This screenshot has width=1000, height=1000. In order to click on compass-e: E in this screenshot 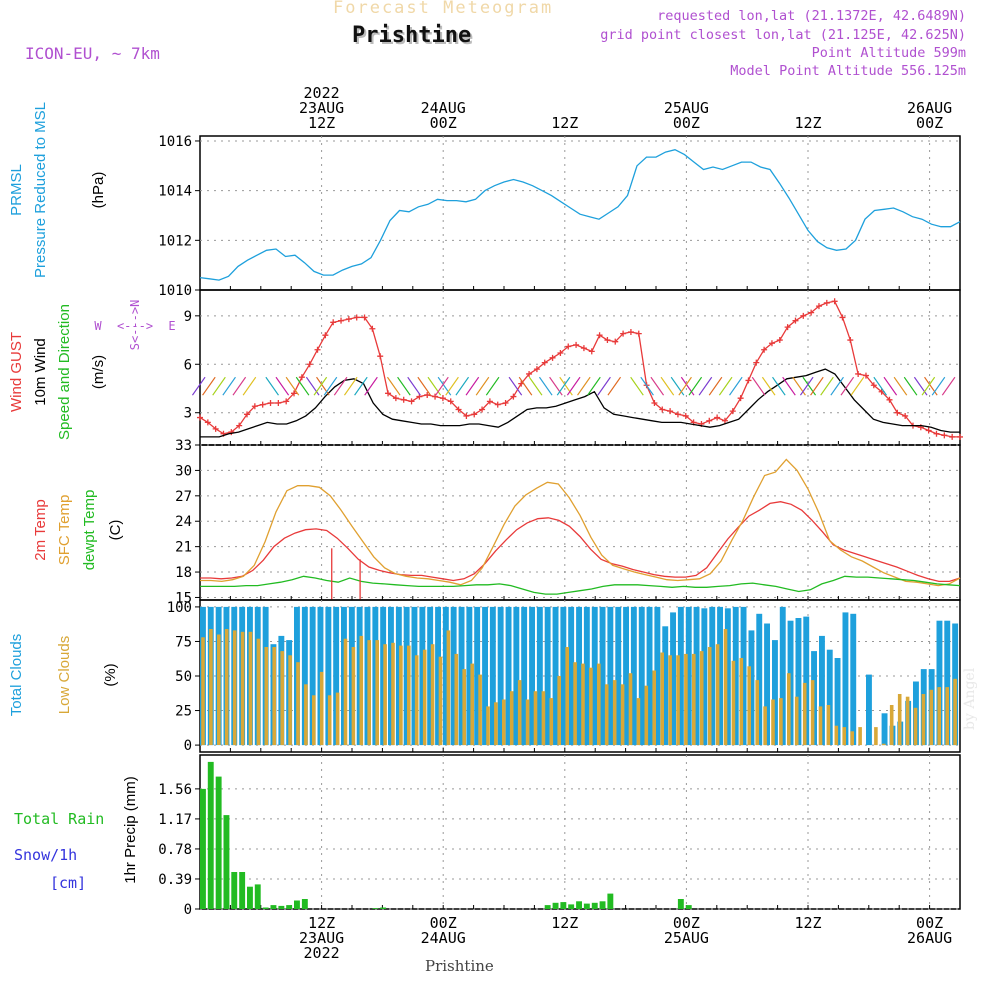, I will do `click(171, 326)`.